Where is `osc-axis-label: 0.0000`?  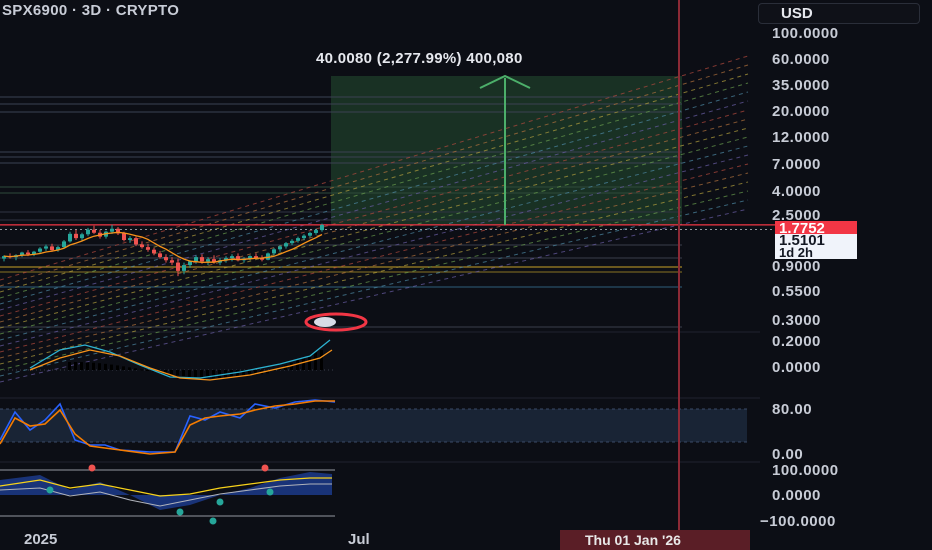
osc-axis-label: 0.0000 is located at coordinates (796, 495).